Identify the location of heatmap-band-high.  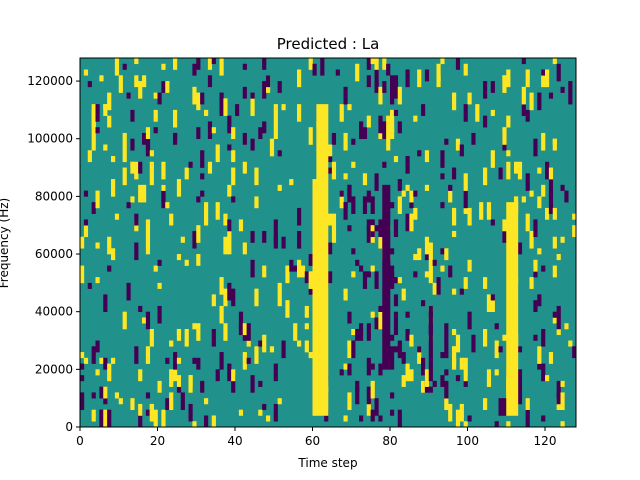
(322, 142).